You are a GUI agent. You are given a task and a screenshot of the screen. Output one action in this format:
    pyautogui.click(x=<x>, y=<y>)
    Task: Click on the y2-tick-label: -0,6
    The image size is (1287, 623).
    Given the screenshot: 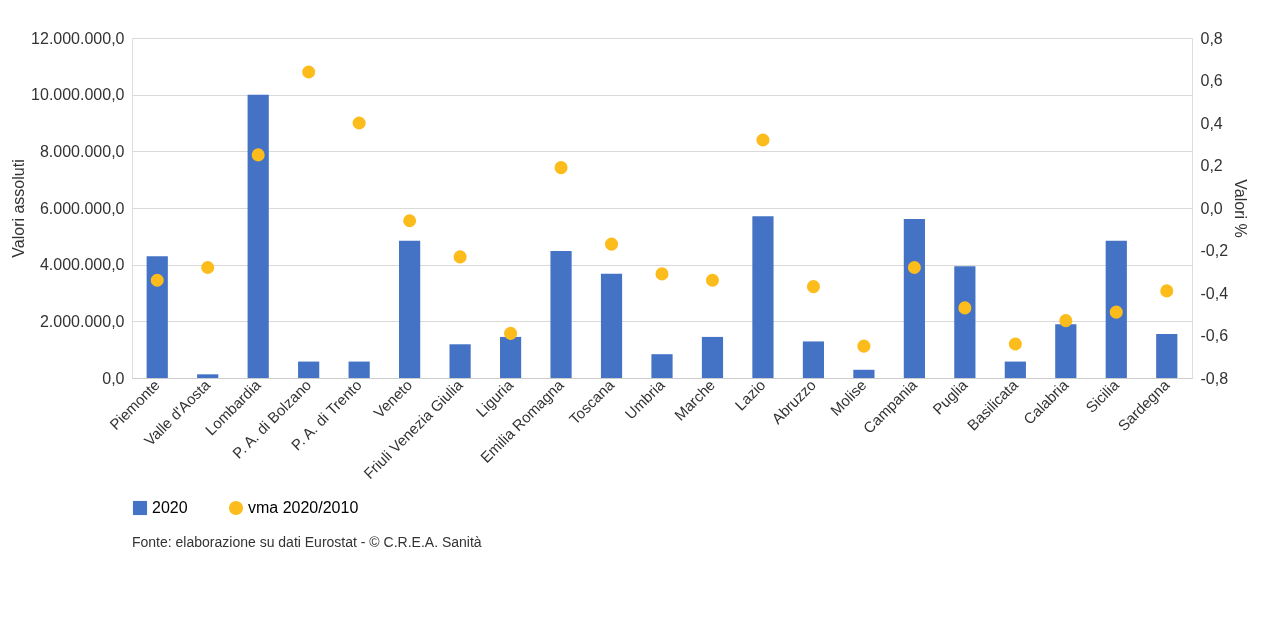 What is the action you would take?
    pyautogui.click(x=1214, y=335)
    